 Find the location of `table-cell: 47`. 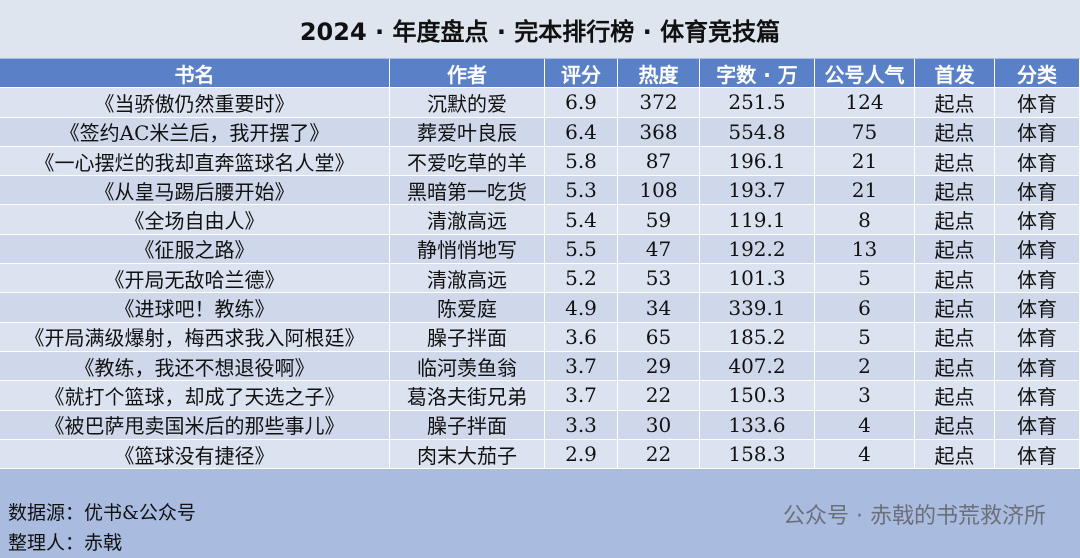

table-cell: 47 is located at coordinates (659, 249).